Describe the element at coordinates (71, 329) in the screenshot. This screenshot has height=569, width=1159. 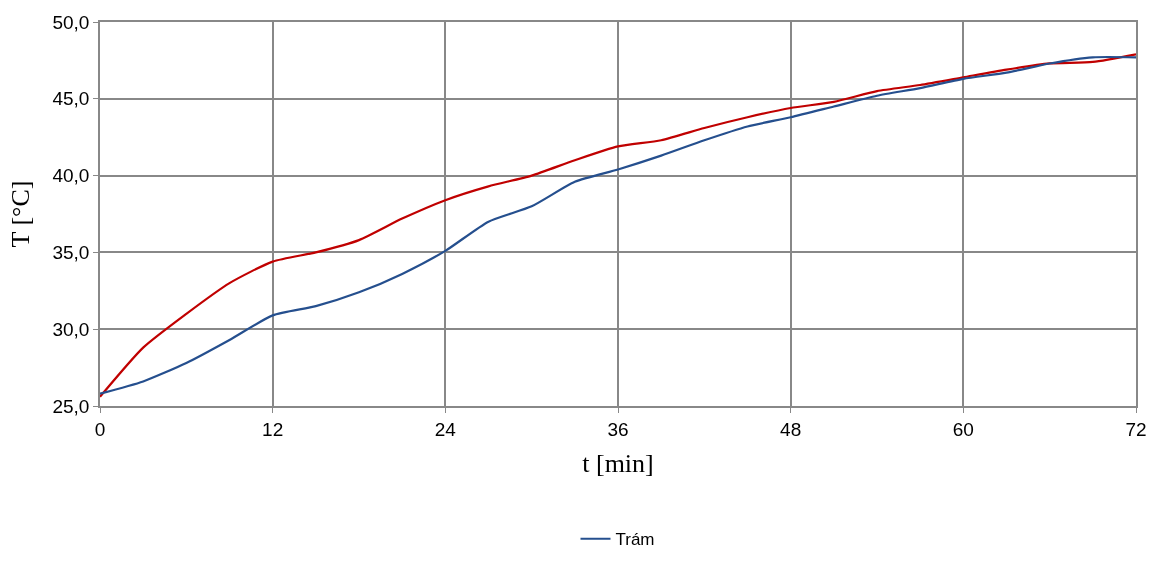
I see `y-tick-label: 30,0` at that location.